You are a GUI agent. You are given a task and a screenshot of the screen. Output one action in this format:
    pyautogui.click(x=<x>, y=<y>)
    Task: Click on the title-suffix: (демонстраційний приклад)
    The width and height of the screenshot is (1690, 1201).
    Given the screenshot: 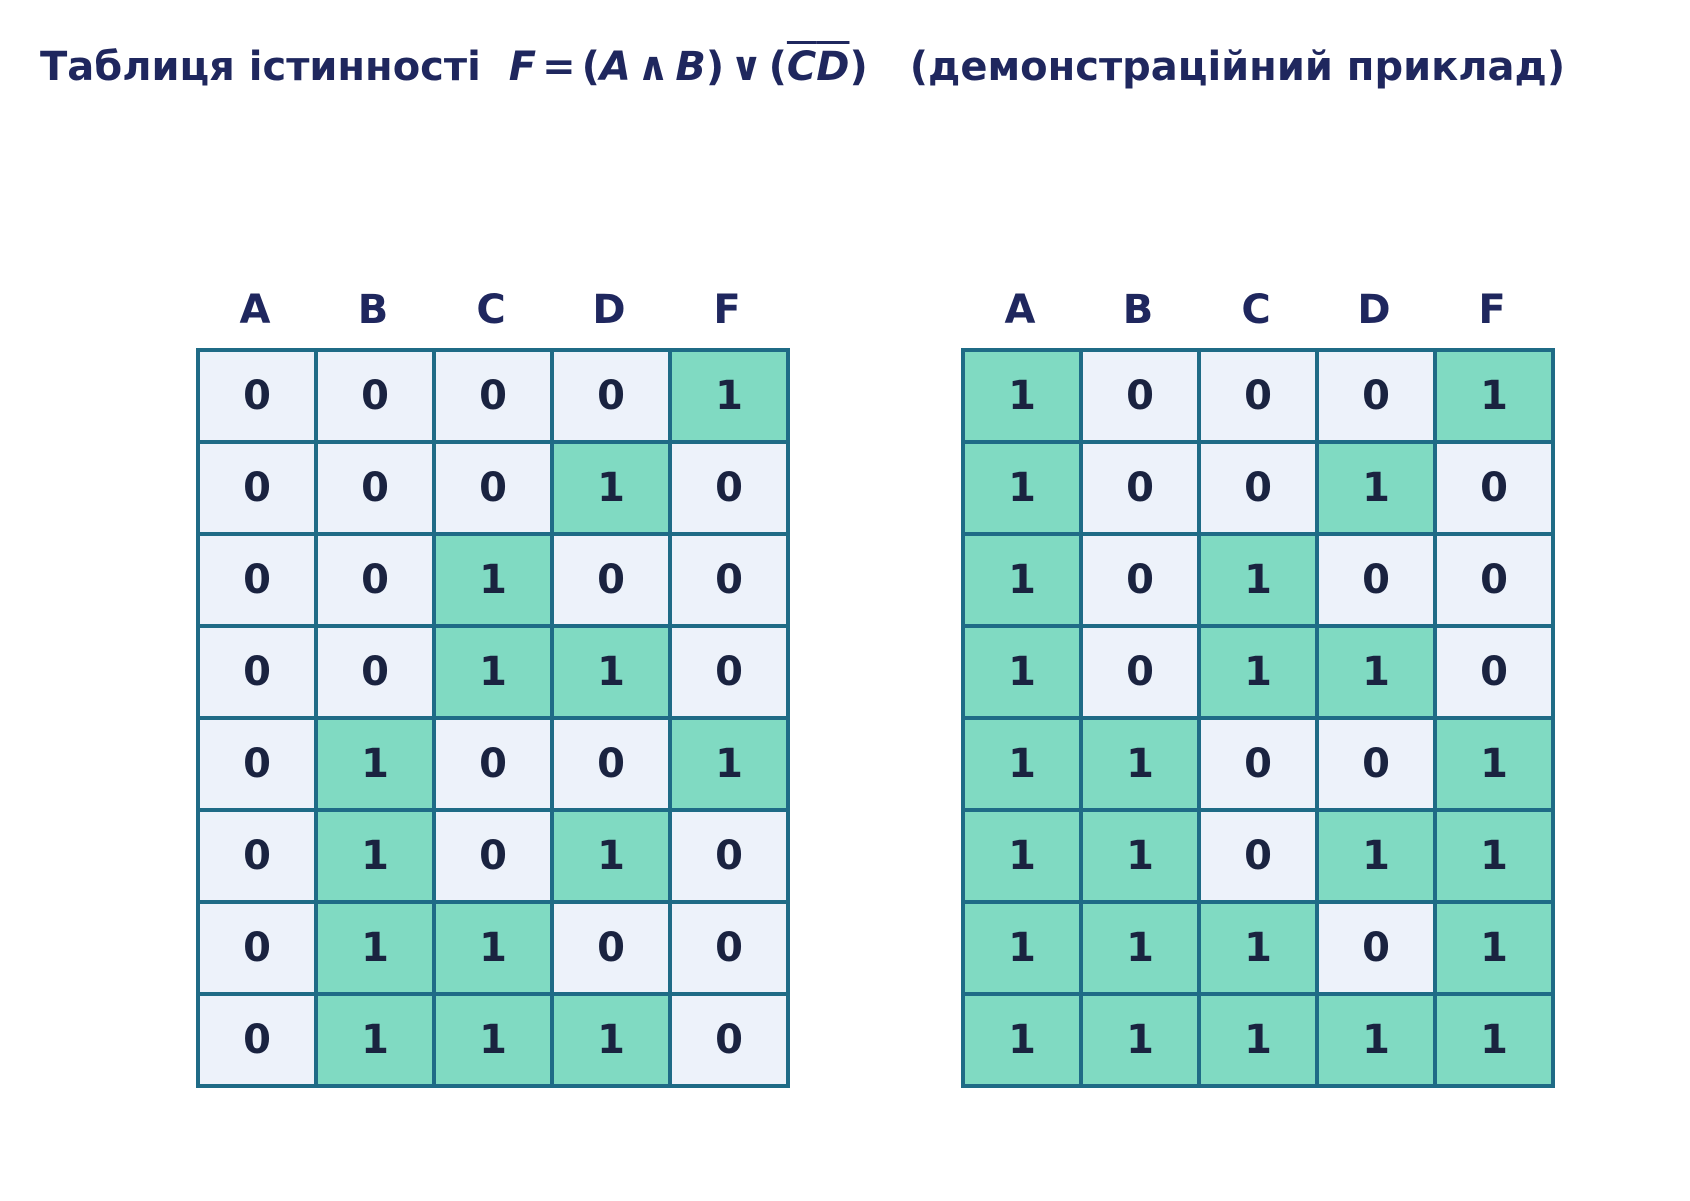 What is the action you would take?
    pyautogui.click(x=1237, y=67)
    